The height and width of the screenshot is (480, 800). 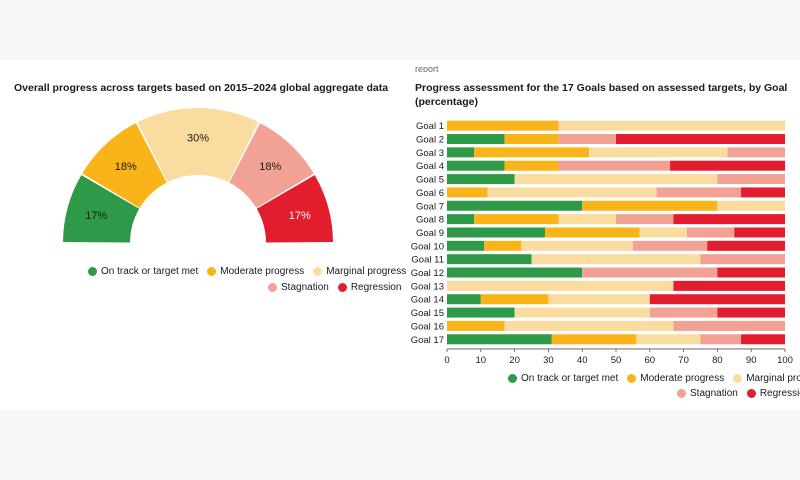 What do you see at coordinates (717, 360) in the screenshot?
I see `x-tick-label: 80` at bounding box center [717, 360].